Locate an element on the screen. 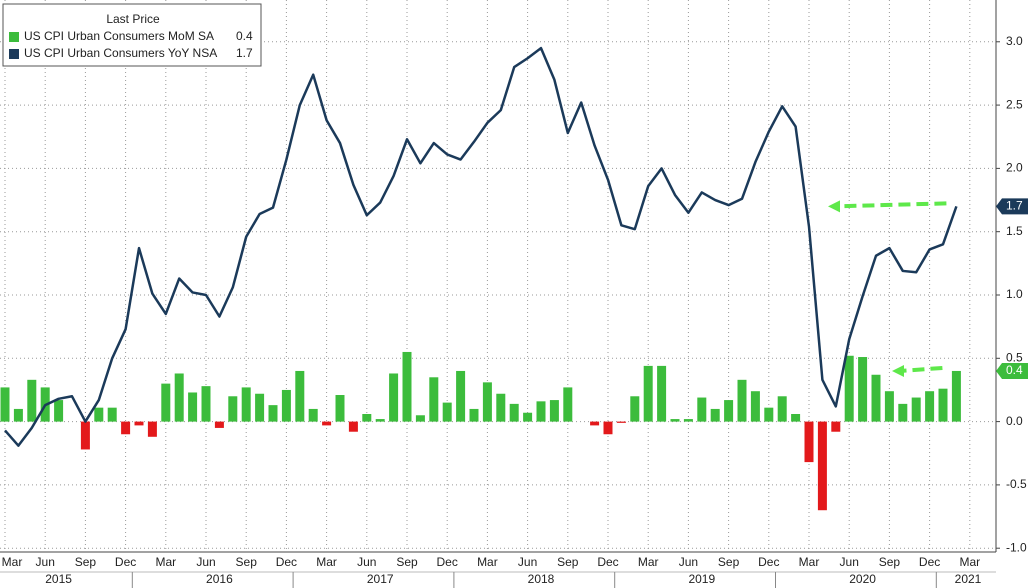  last-badge is located at coordinates (1012, 206).